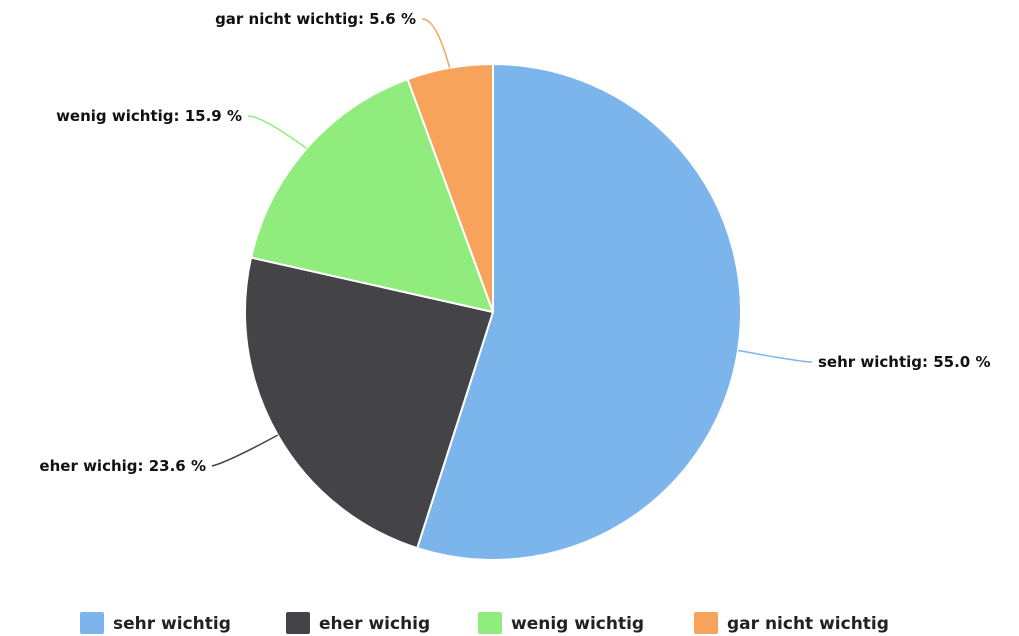  What do you see at coordinates (245, 450) in the screenshot?
I see `connector-eher-wichig` at bounding box center [245, 450].